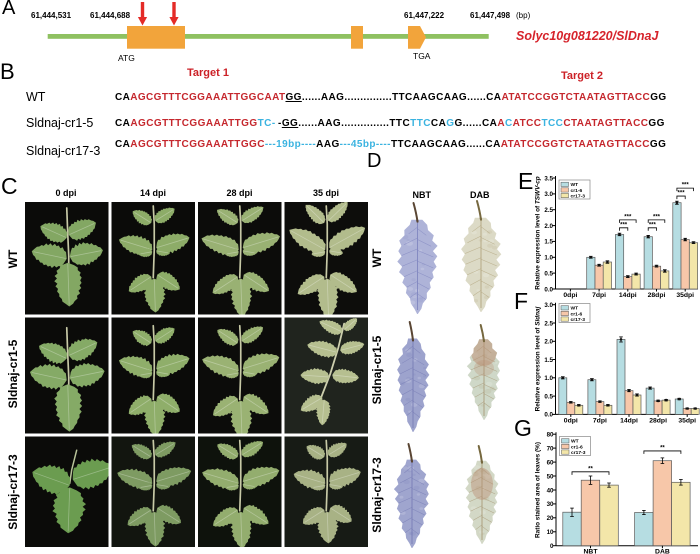 The image size is (700, 554). Describe the element at coordinates (550, 518) in the screenshot. I see `svg-text: 20` at that location.